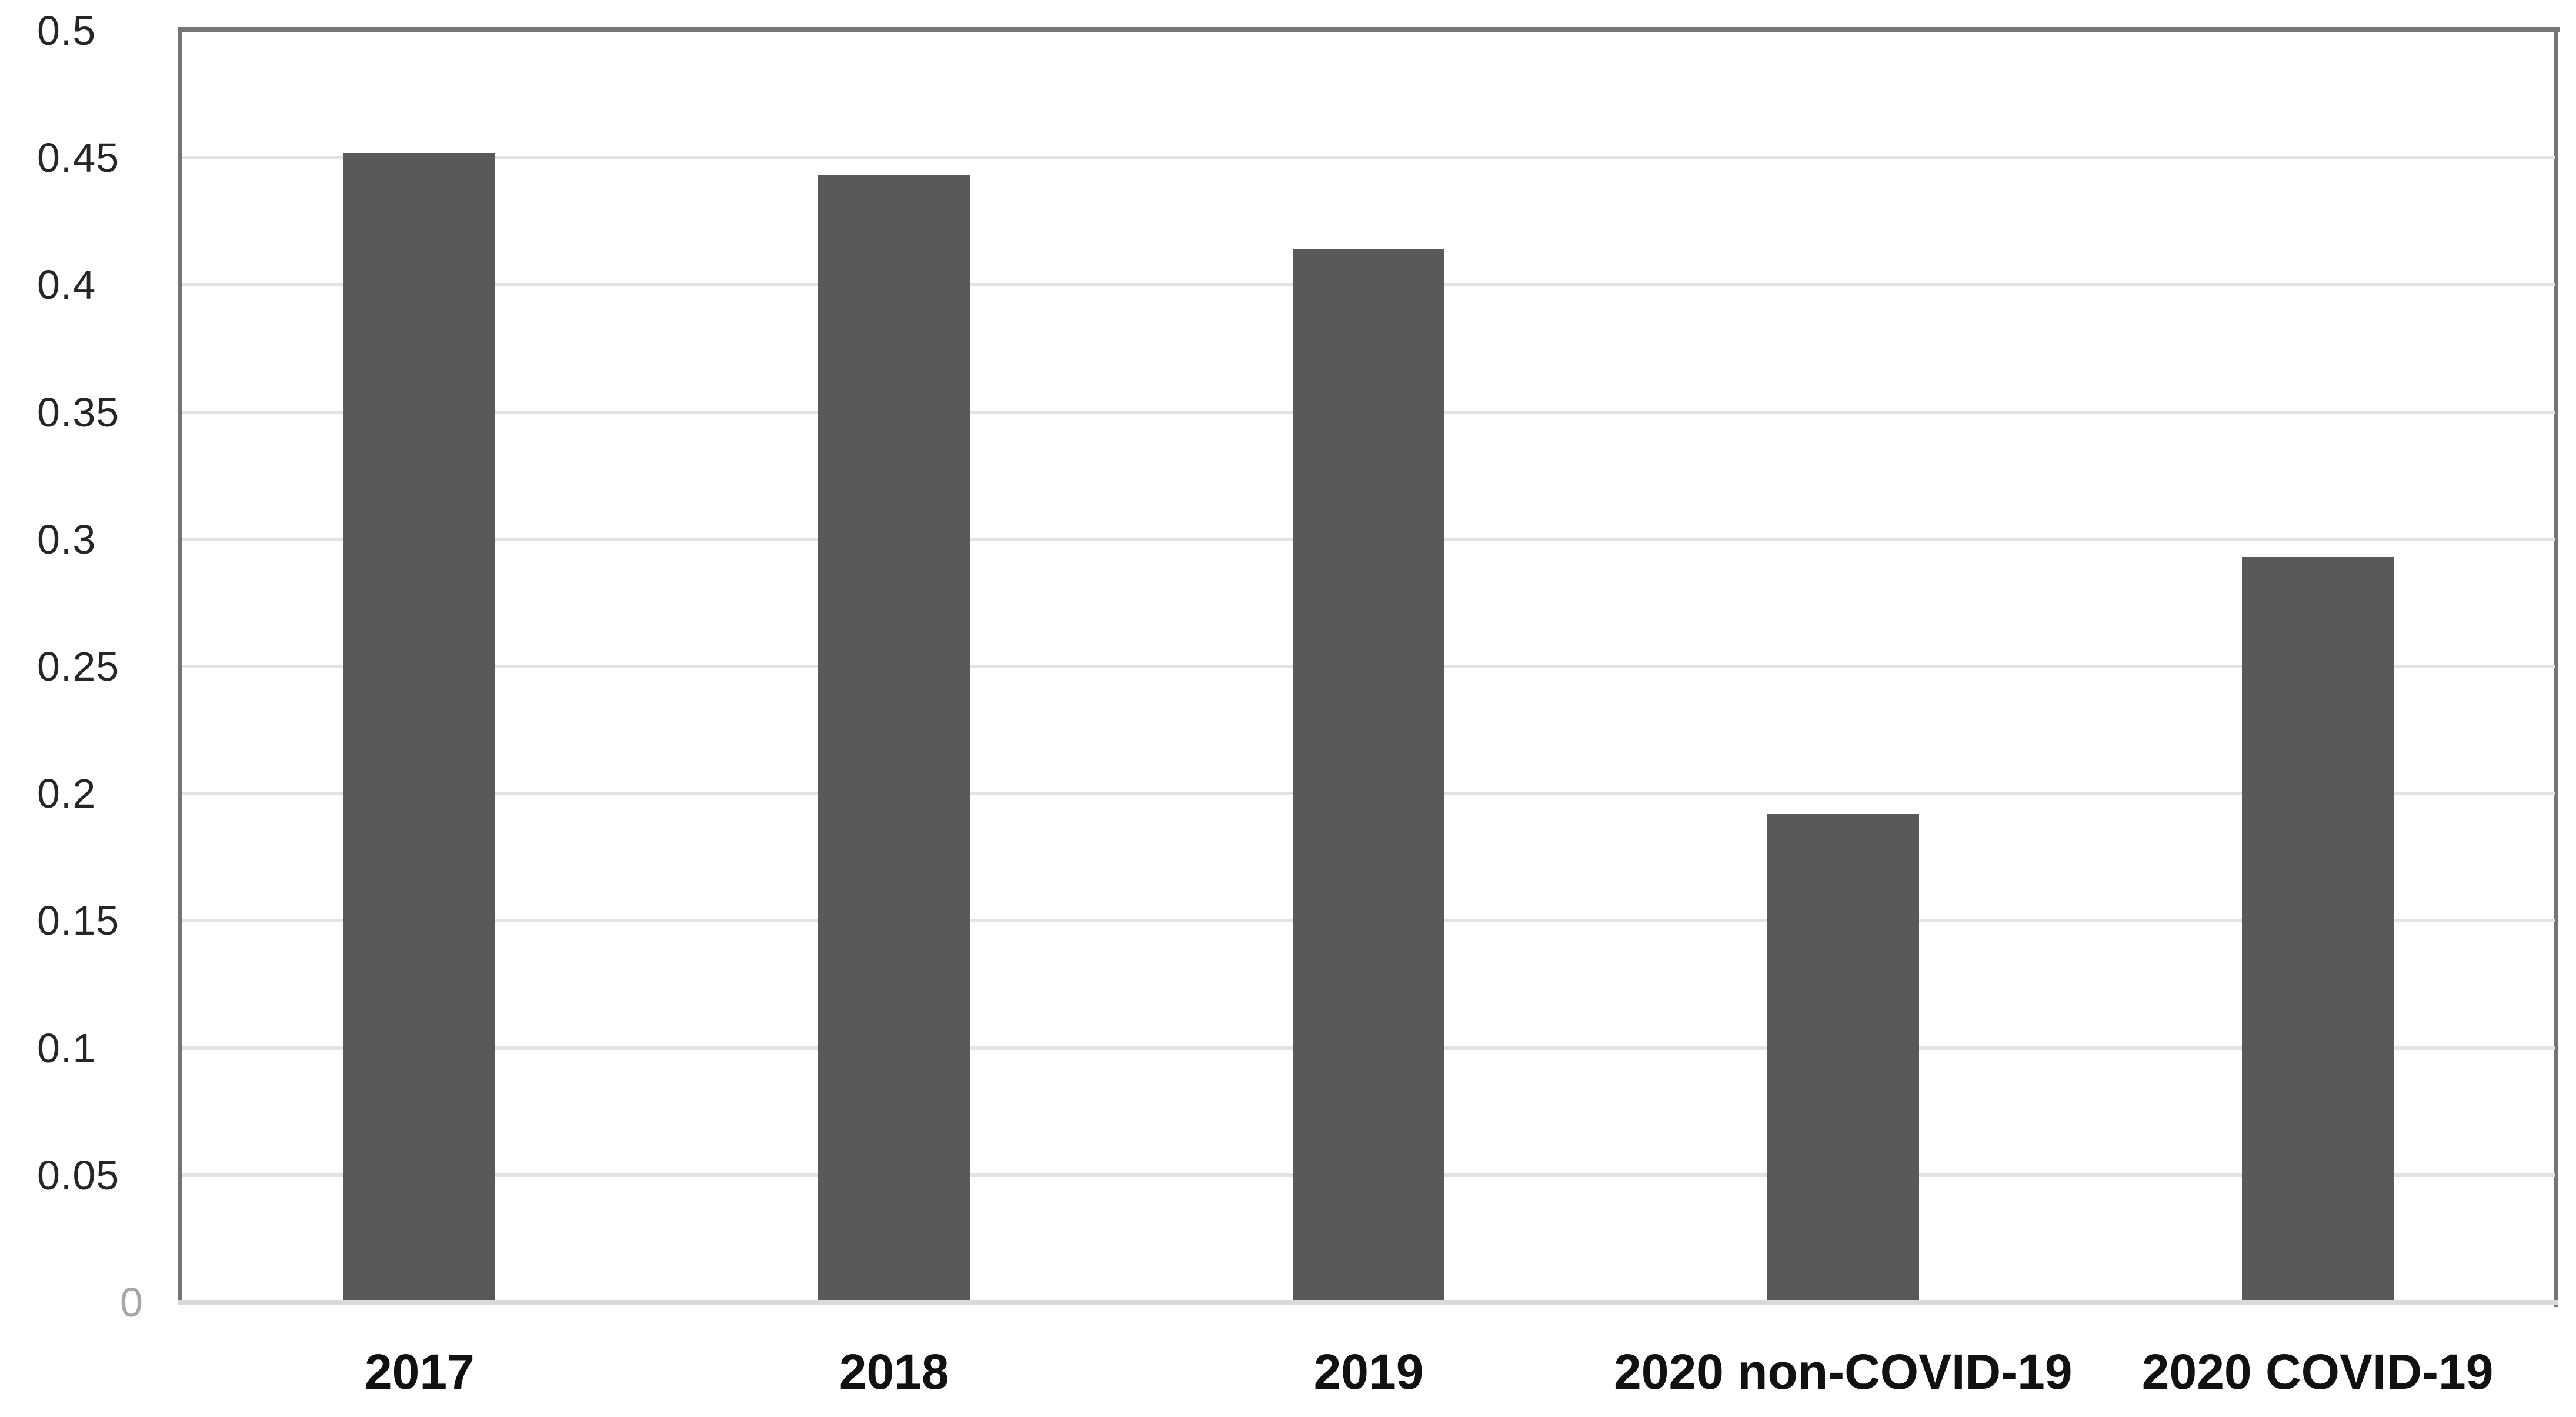 The image size is (2576, 1417). What do you see at coordinates (1369, 29) in the screenshot?
I see `plot-frame-top` at bounding box center [1369, 29].